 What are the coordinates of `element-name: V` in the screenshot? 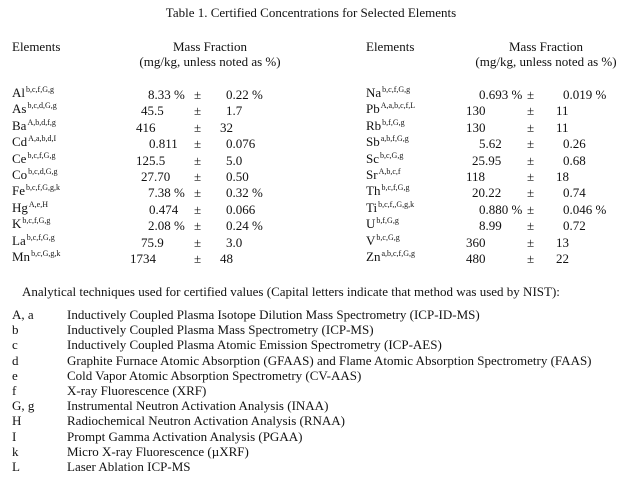 It's located at (371, 240).